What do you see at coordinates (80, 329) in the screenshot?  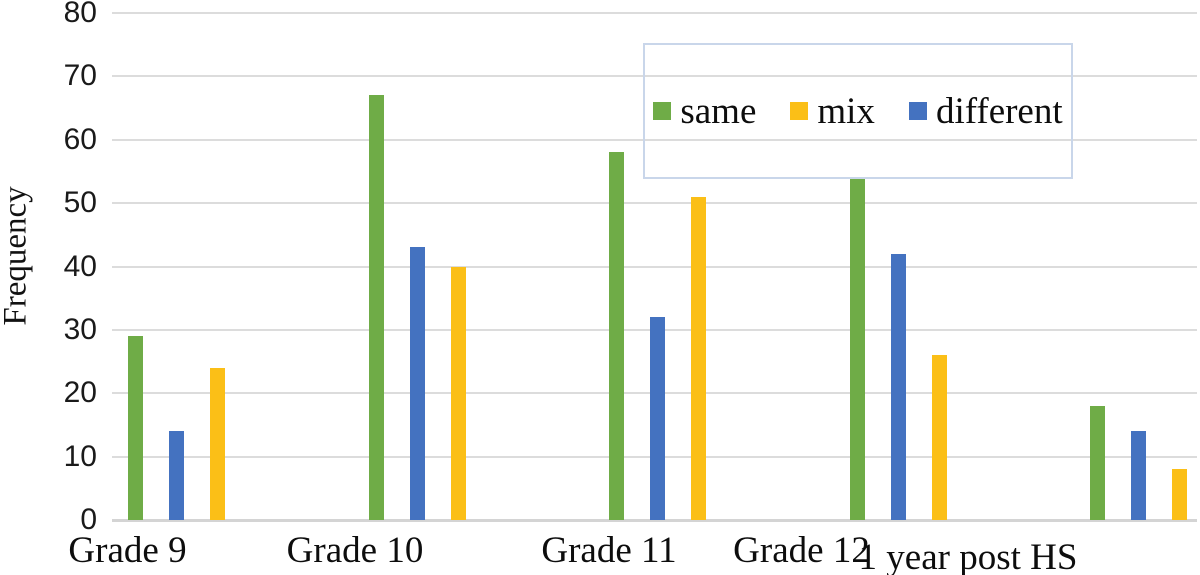 I see `y-tick-label: 30` at bounding box center [80, 329].